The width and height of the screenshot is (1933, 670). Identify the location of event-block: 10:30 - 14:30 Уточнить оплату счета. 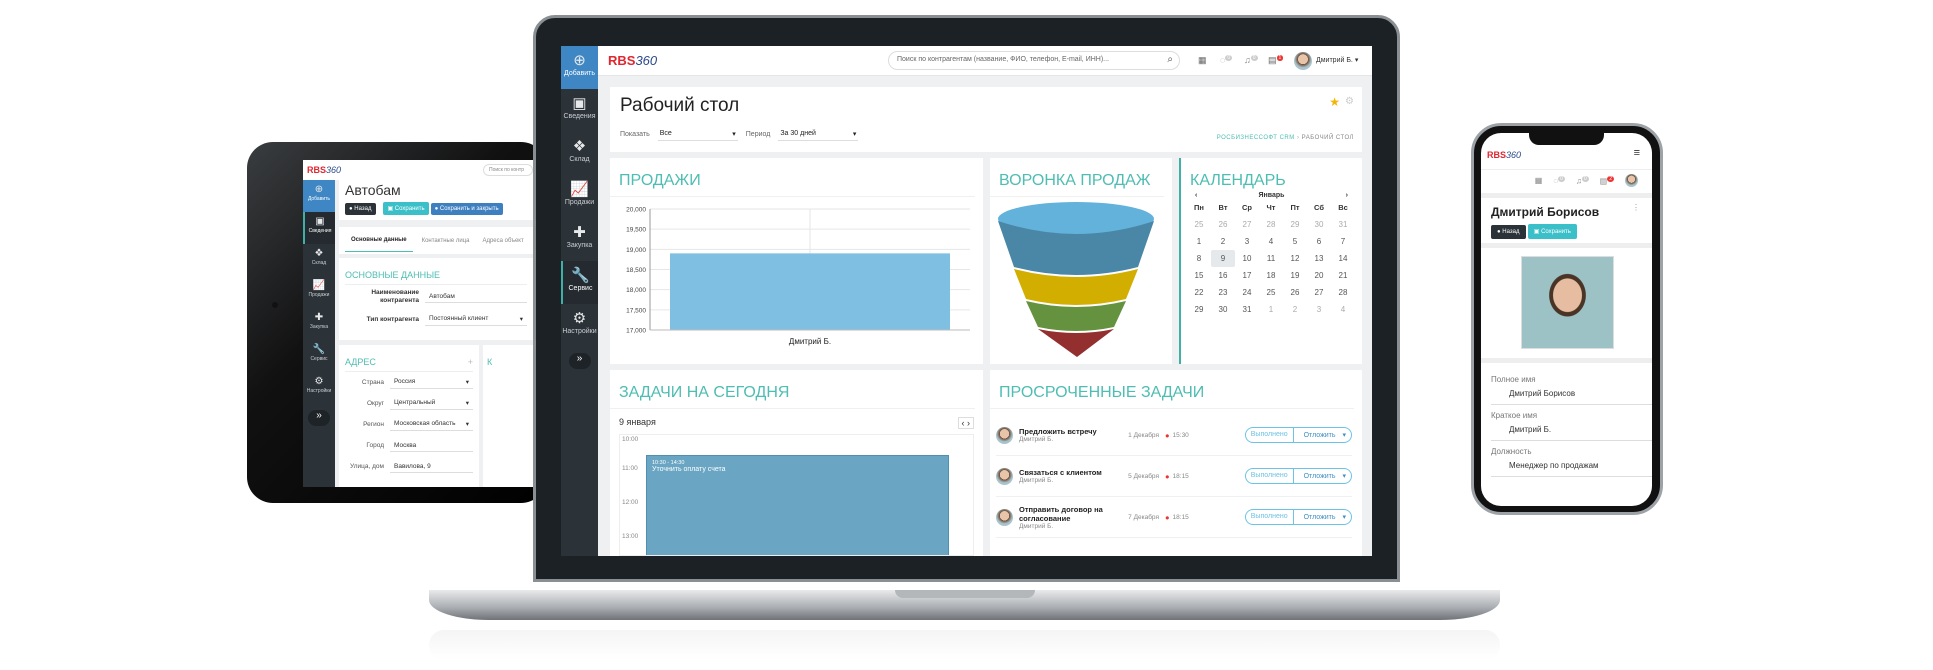
(797, 505).